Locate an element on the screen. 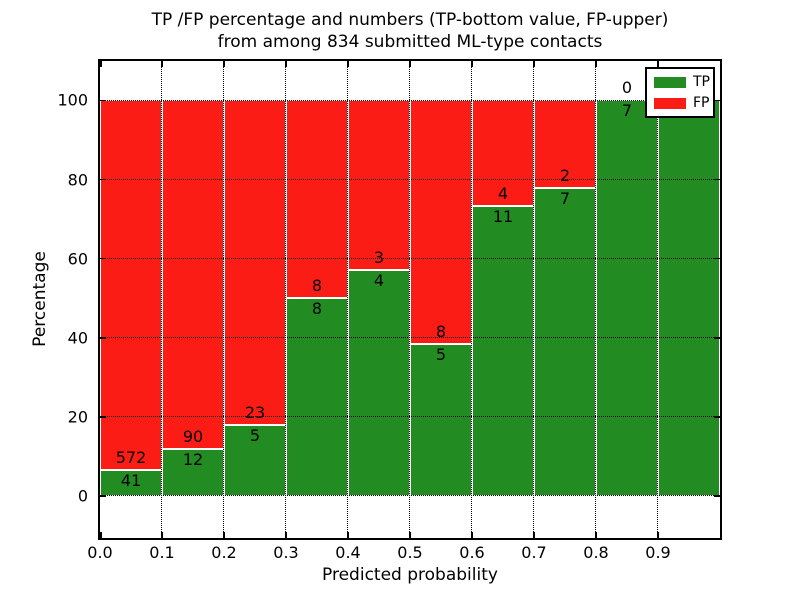 This screenshot has width=800, height=600. legend-row-tp: TP is located at coordinates (682, 82).